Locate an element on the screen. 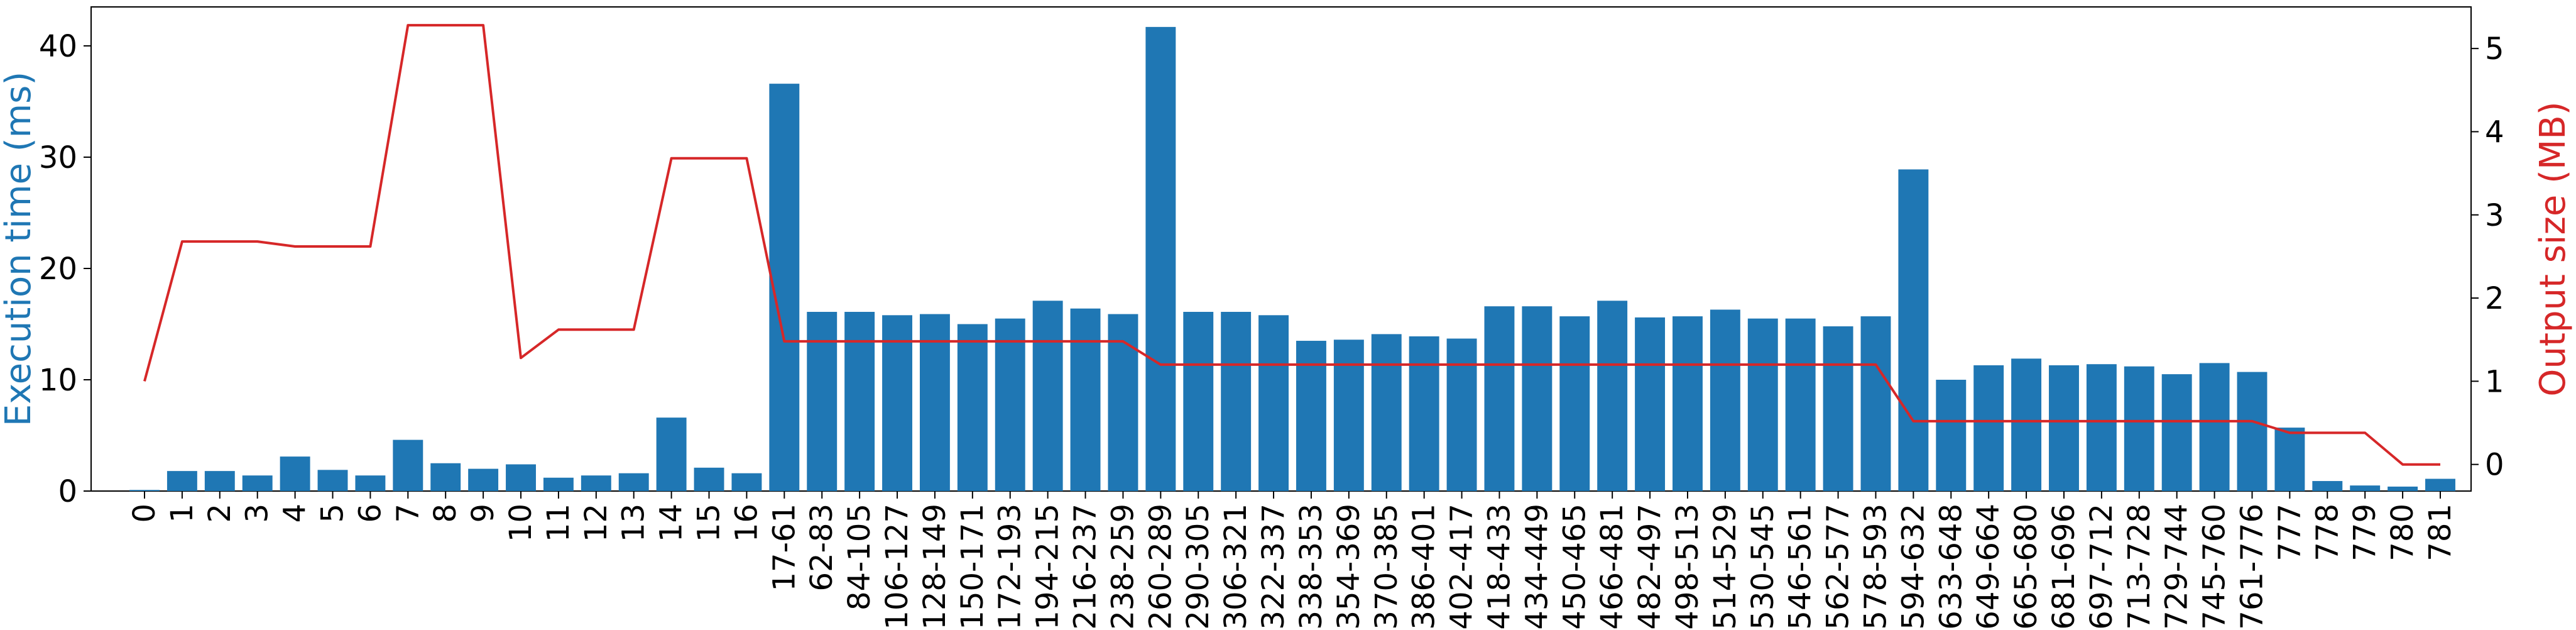 This screenshot has height=630, width=2576. x-tick-label: 10 is located at coordinates (520, 523).